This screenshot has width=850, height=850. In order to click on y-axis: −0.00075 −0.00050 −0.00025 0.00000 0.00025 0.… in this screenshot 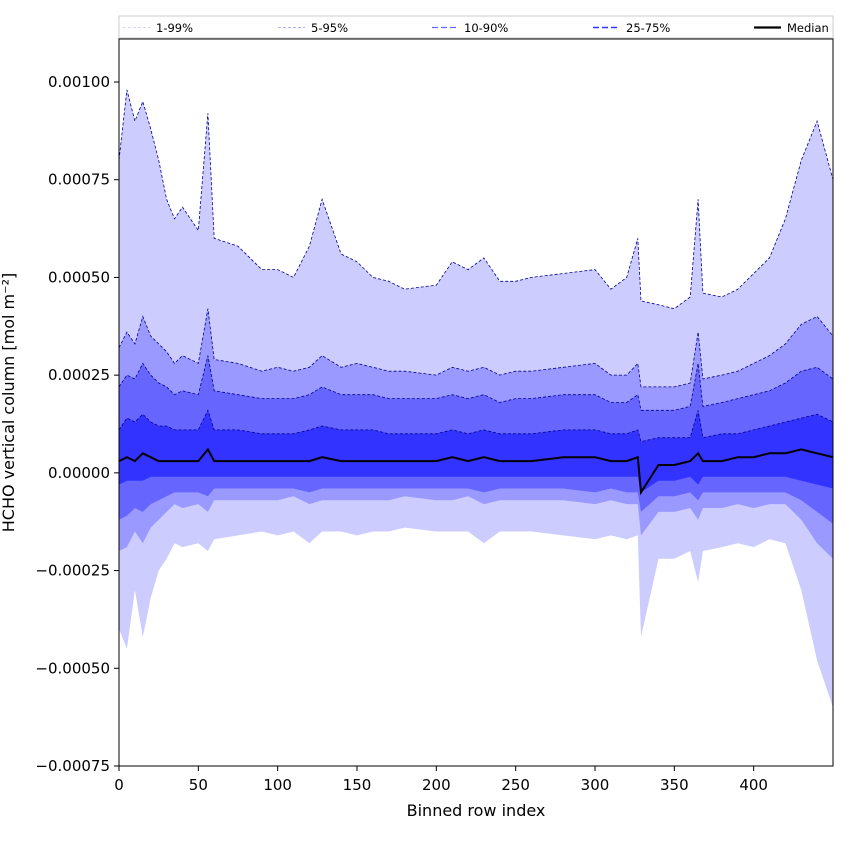, I will do `click(77, 424)`.